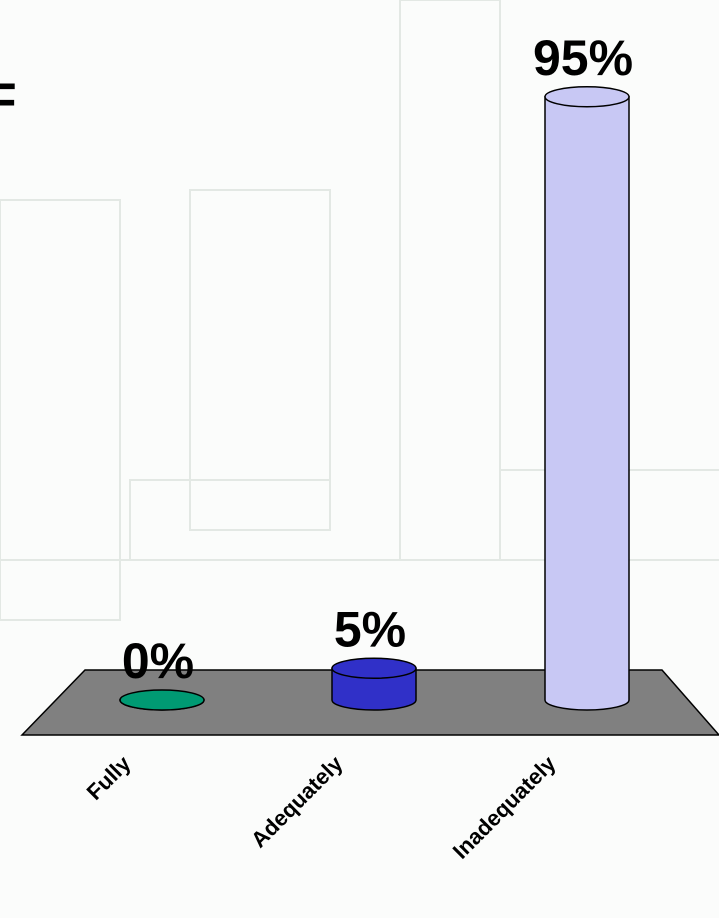 The image size is (719, 918). What do you see at coordinates (370, 629) in the screenshot?
I see `value-label: 5%` at bounding box center [370, 629].